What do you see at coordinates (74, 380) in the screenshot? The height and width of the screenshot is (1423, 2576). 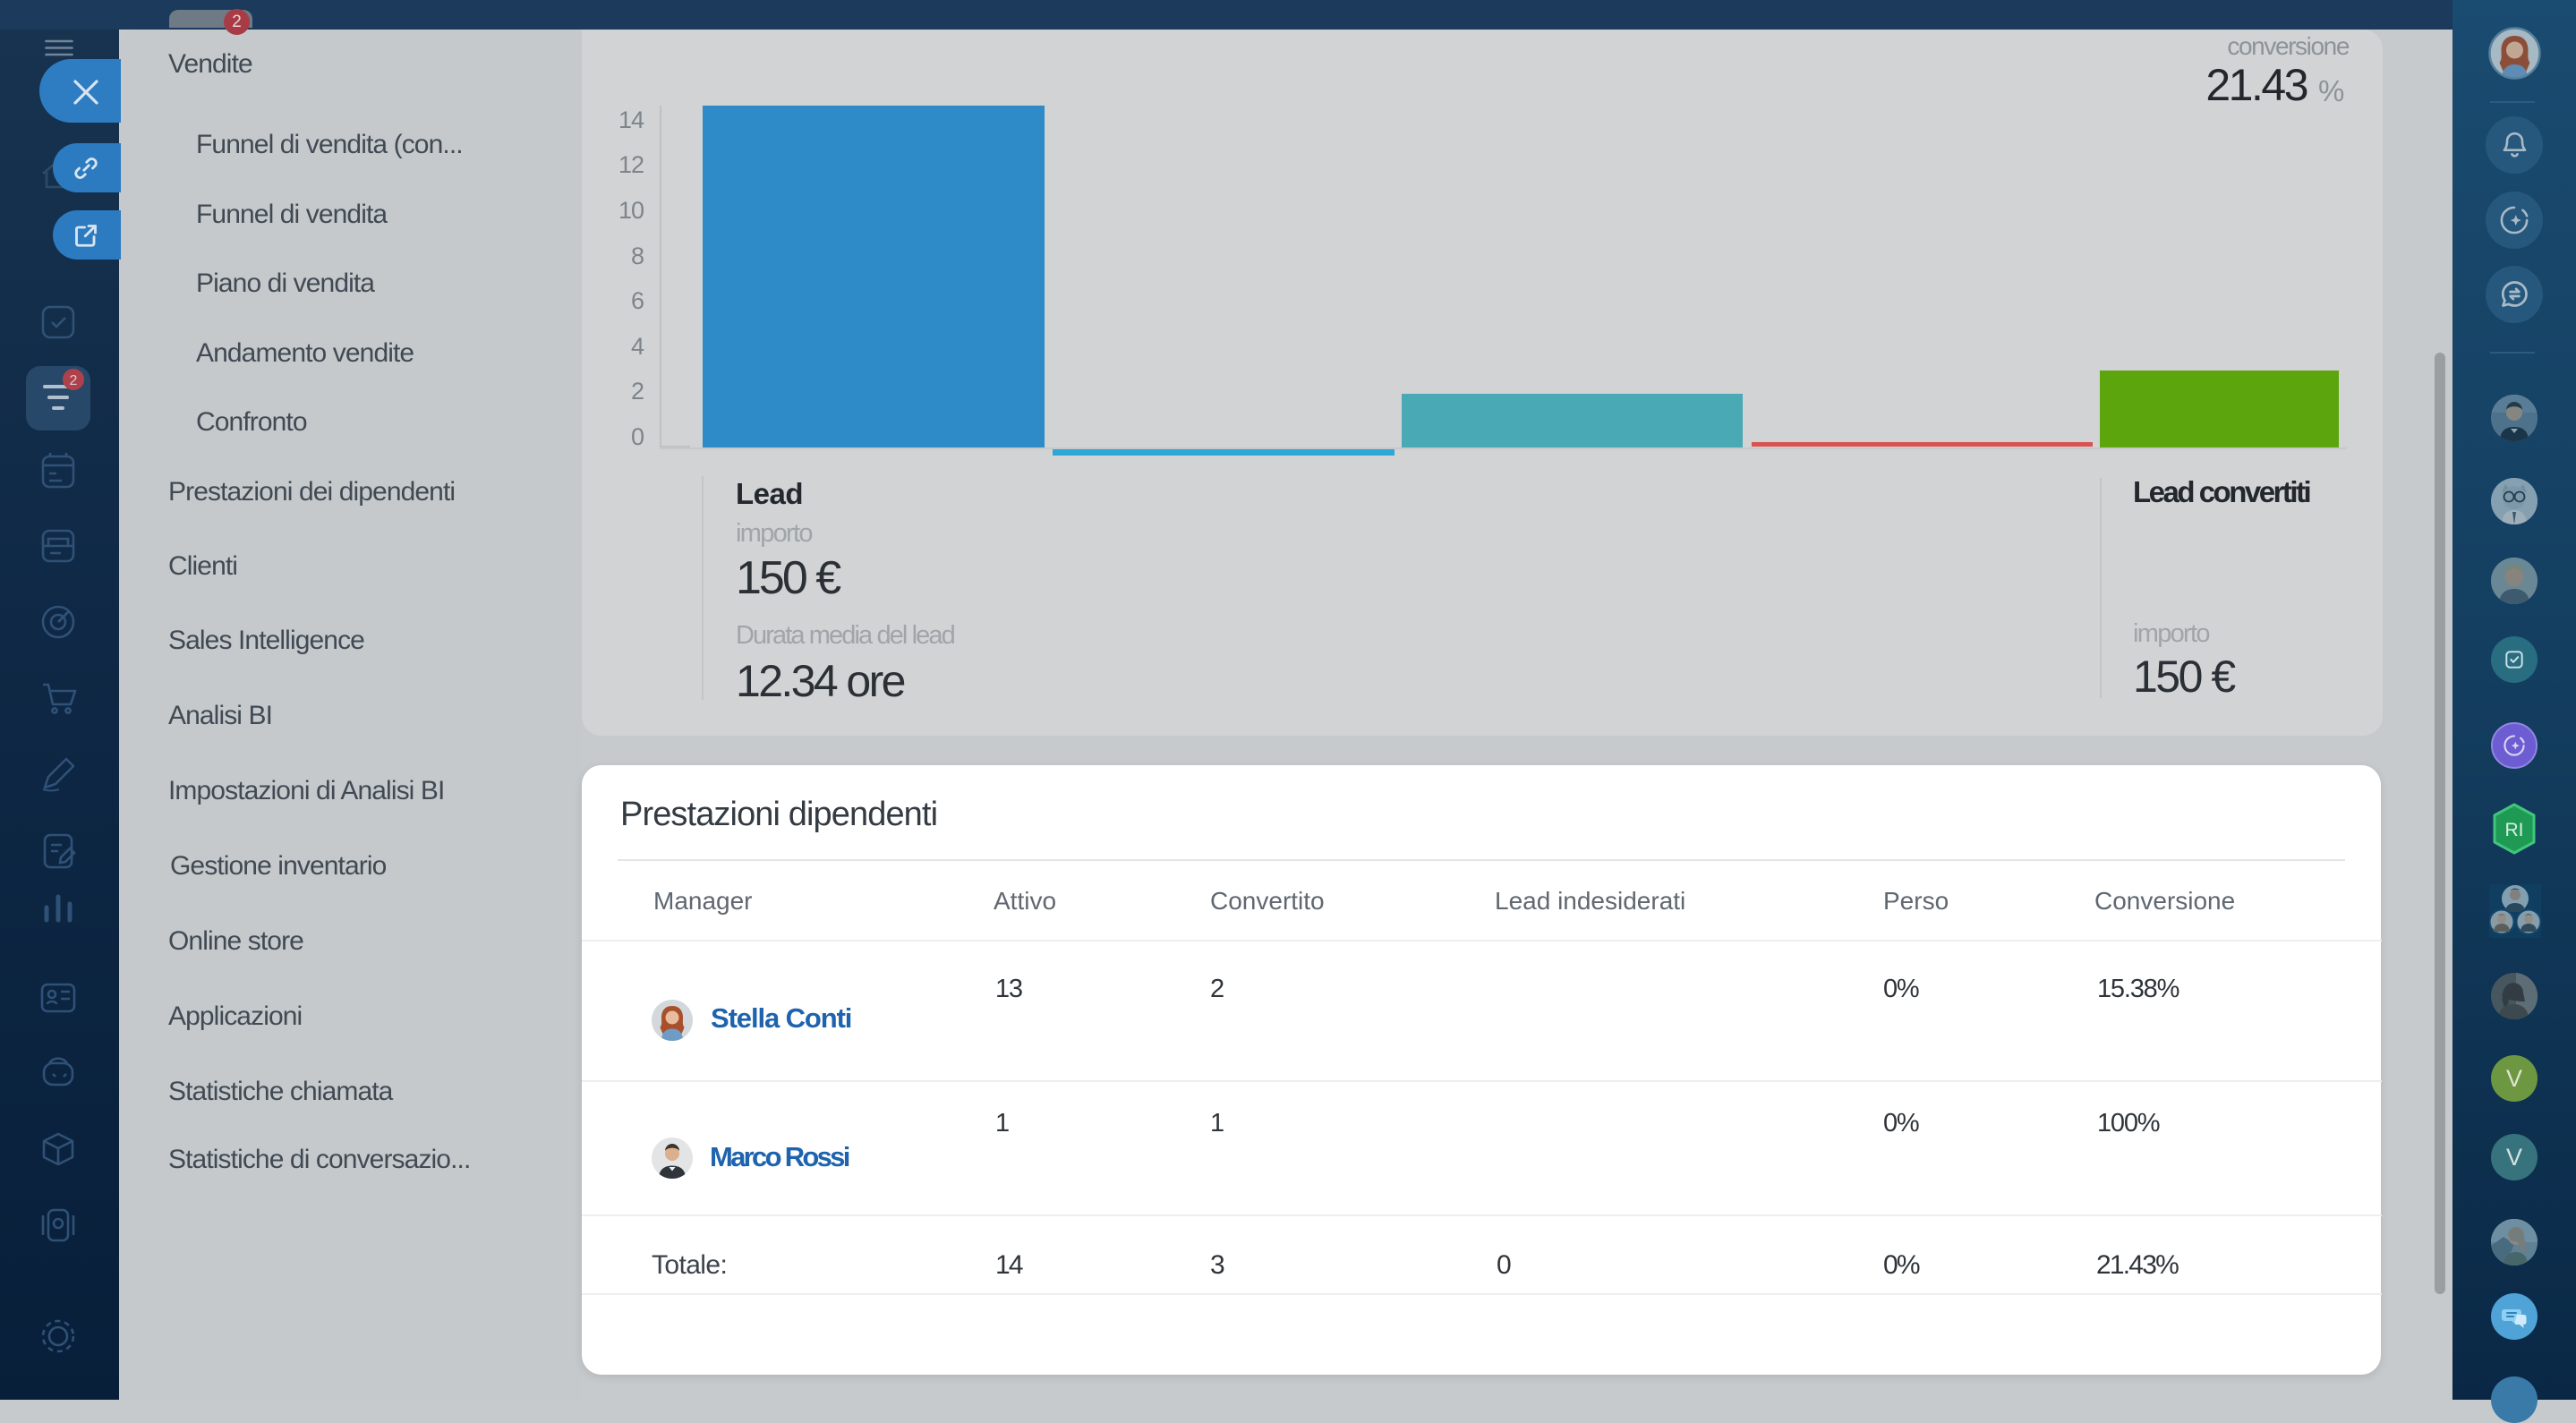 I see `svg-text: 2` at bounding box center [74, 380].